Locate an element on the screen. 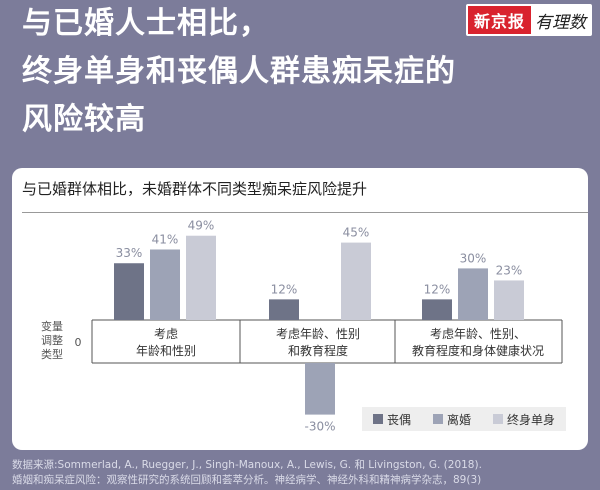 Image resolution: width=600 pixels, height=490 pixels. legend-item-never-married: 终身单身 is located at coordinates (523, 419).